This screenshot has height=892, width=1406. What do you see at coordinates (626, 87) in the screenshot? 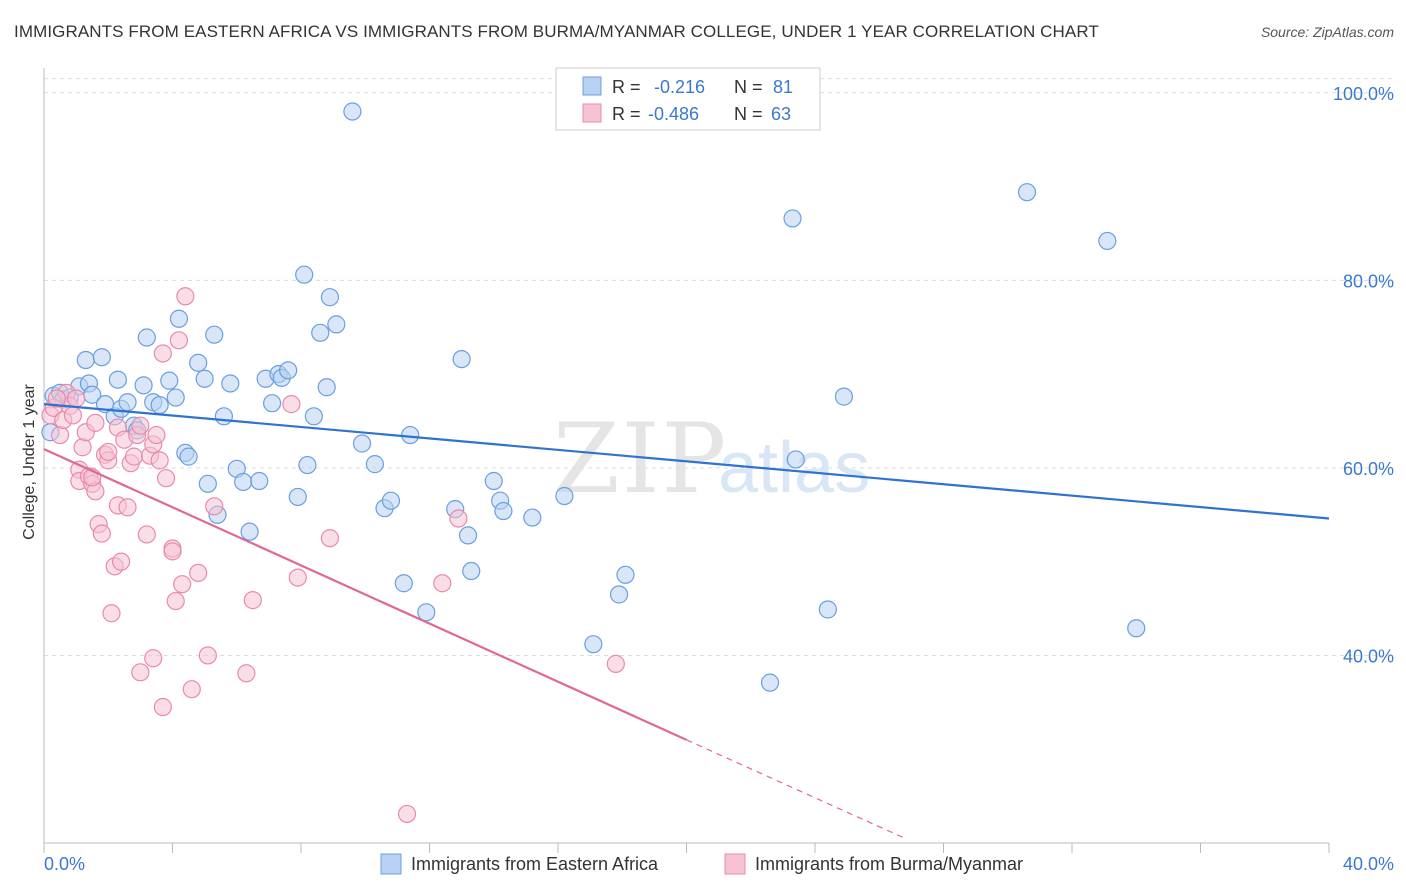
I see `legend-r-label-1: R =` at bounding box center [626, 87].